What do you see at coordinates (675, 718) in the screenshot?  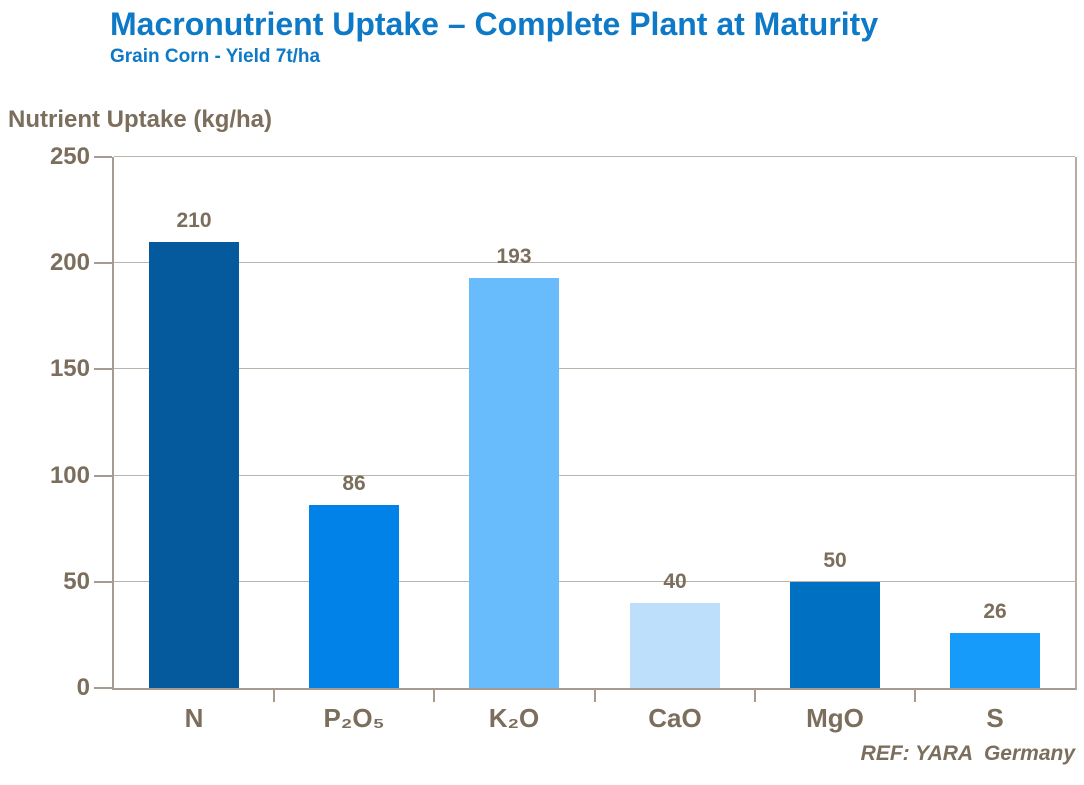 I see `x-tick-label: CaO` at bounding box center [675, 718].